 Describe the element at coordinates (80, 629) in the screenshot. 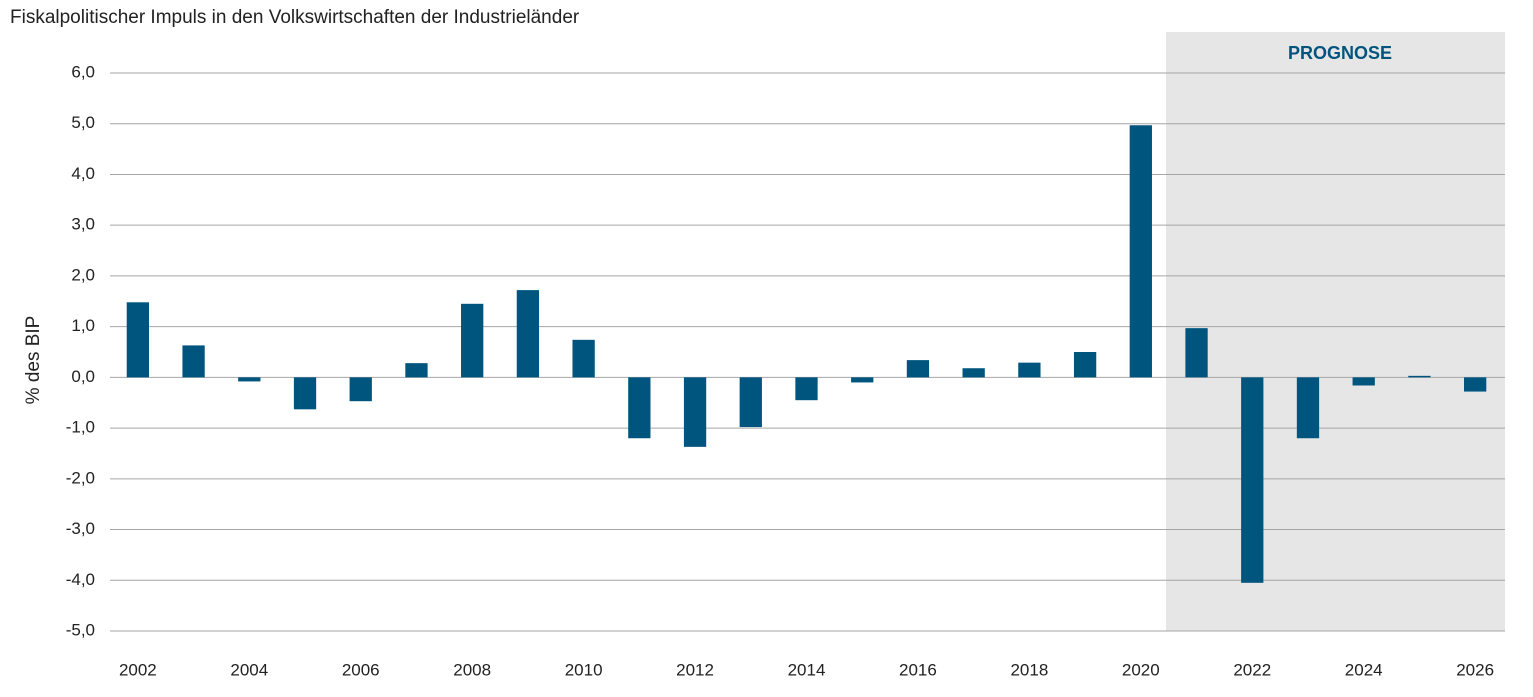

I see `y-tick-label: -5,0` at that location.